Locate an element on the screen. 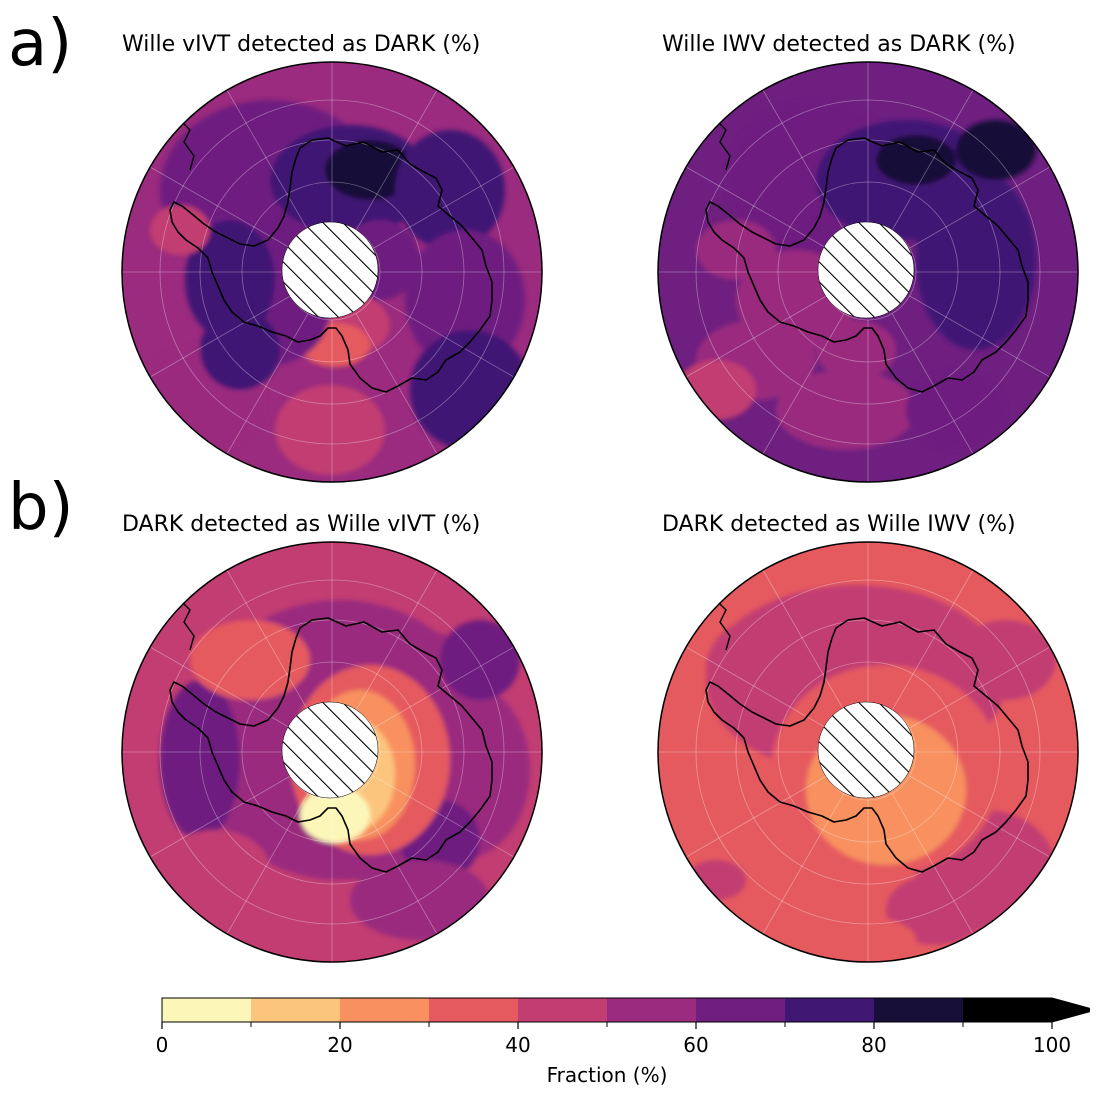 The width and height of the screenshot is (1098, 1095). colorbar-tick-label: 0 is located at coordinates (162, 1045).